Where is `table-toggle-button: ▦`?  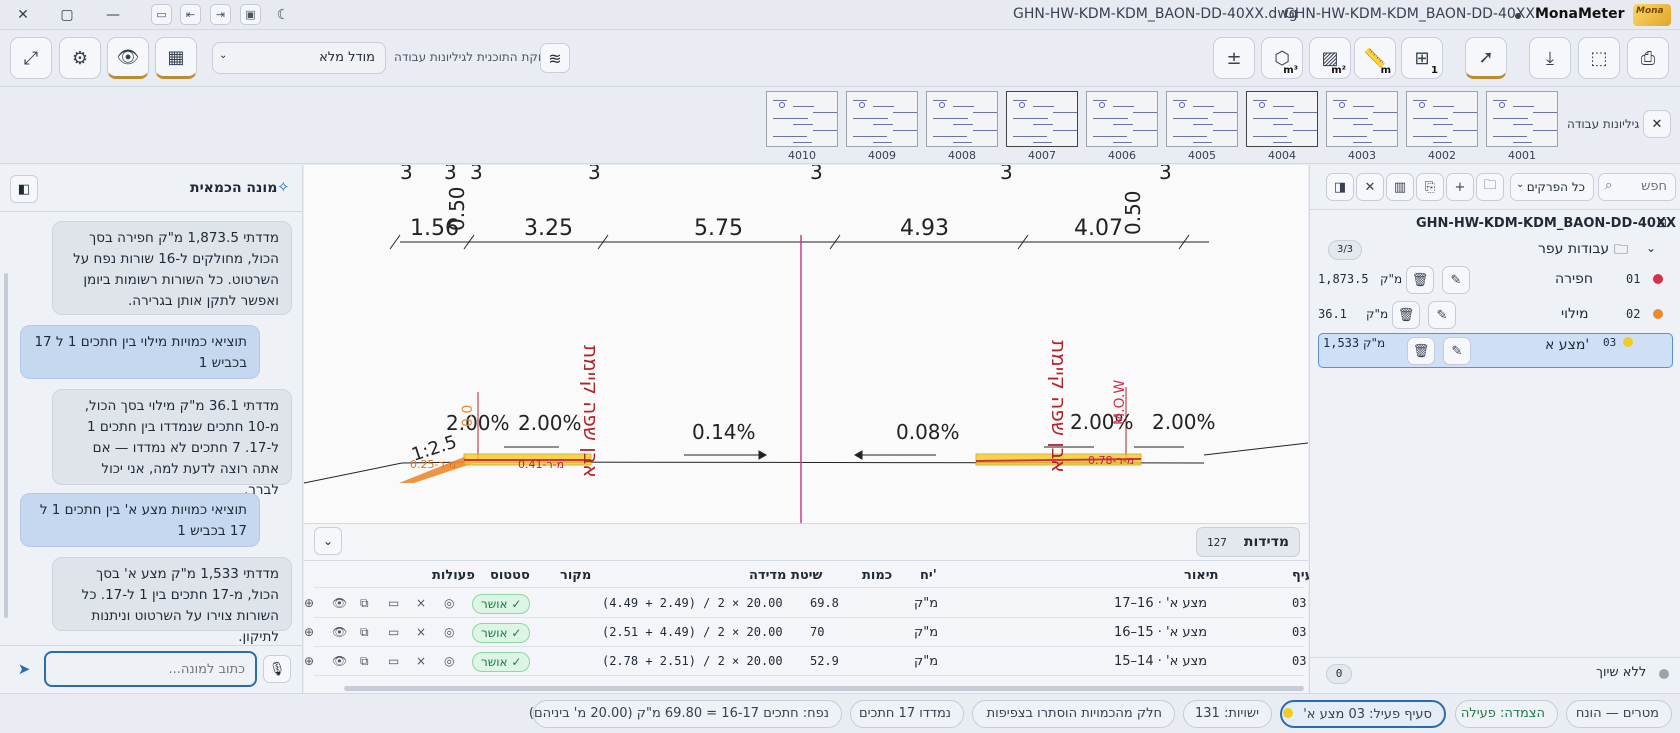
table-toggle-button: ▦ is located at coordinates (176, 58).